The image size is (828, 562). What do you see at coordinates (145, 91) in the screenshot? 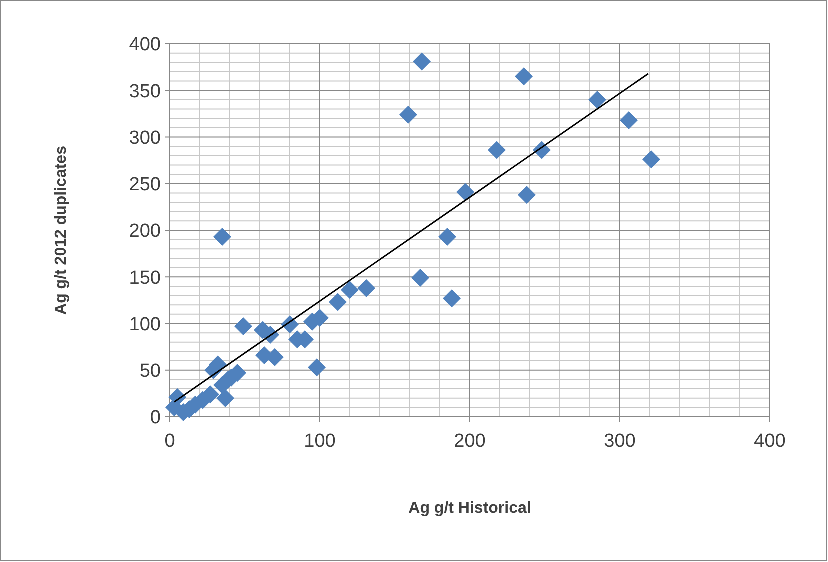
I see `y-tick-label: 350` at bounding box center [145, 91].